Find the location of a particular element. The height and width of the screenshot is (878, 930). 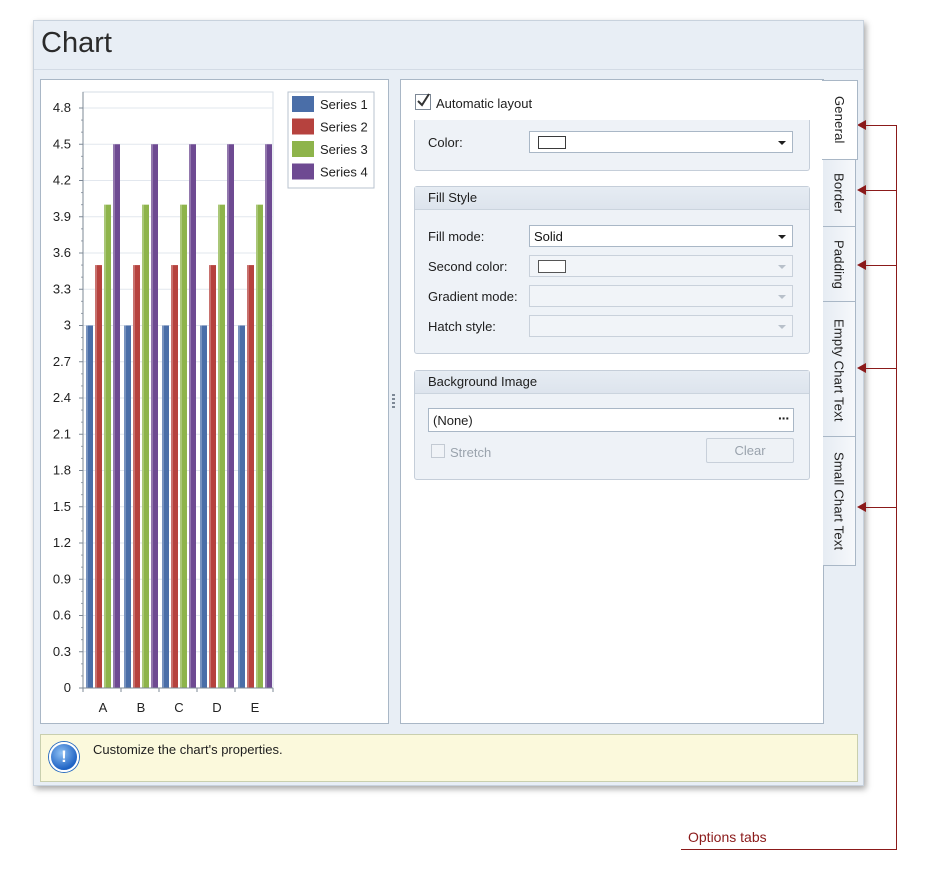

dialog-title: Chart is located at coordinates (76, 43).